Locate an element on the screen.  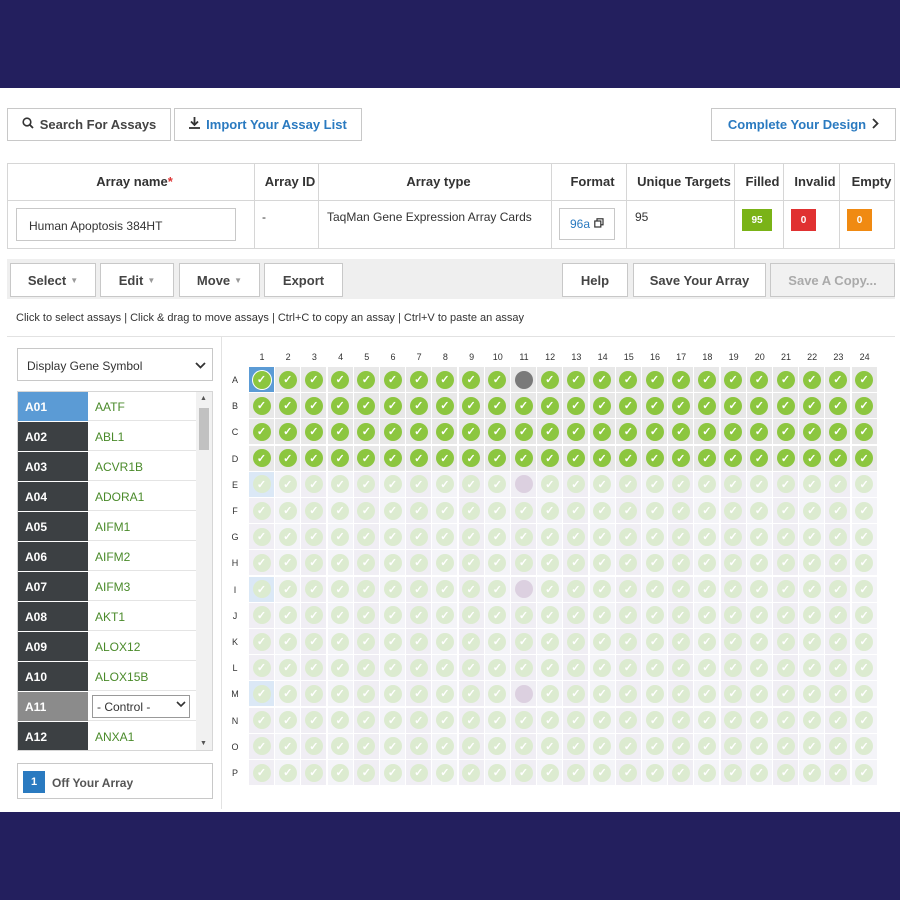
display-mode-select: Display Gene Symbol is located at coordinates (115, 364).